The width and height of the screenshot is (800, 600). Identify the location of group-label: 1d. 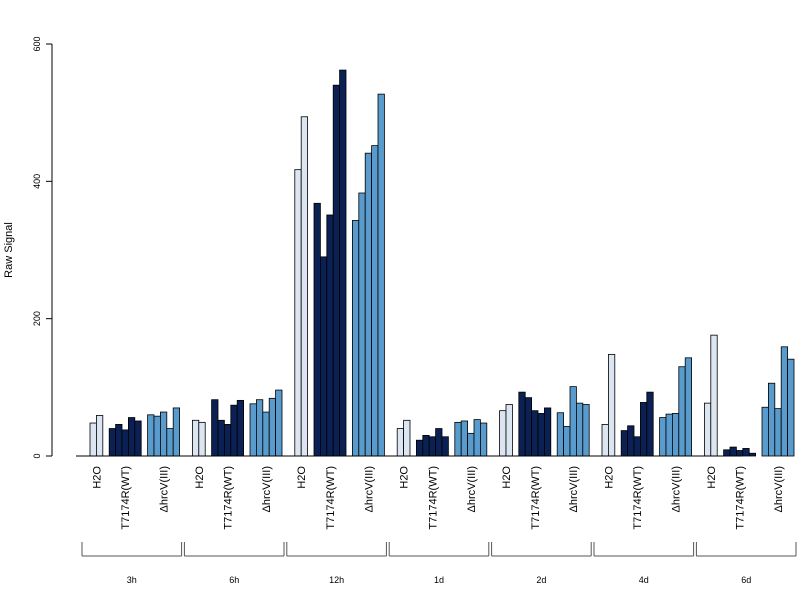
(439, 580).